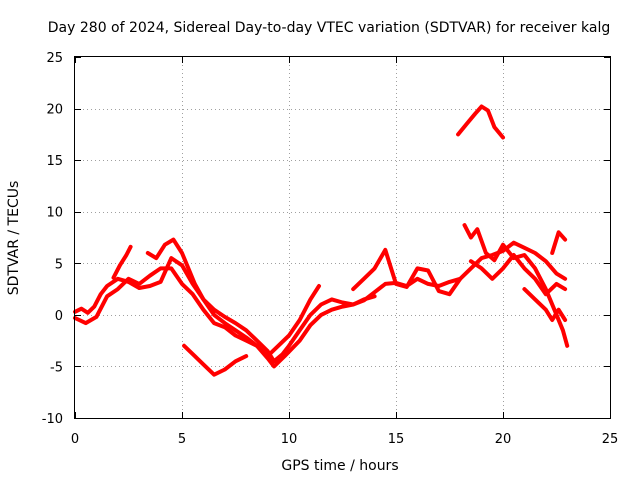 The width and height of the screenshot is (640, 480). Describe the element at coordinates (396, 439) in the screenshot. I see `x-tick-label: 15` at that location.